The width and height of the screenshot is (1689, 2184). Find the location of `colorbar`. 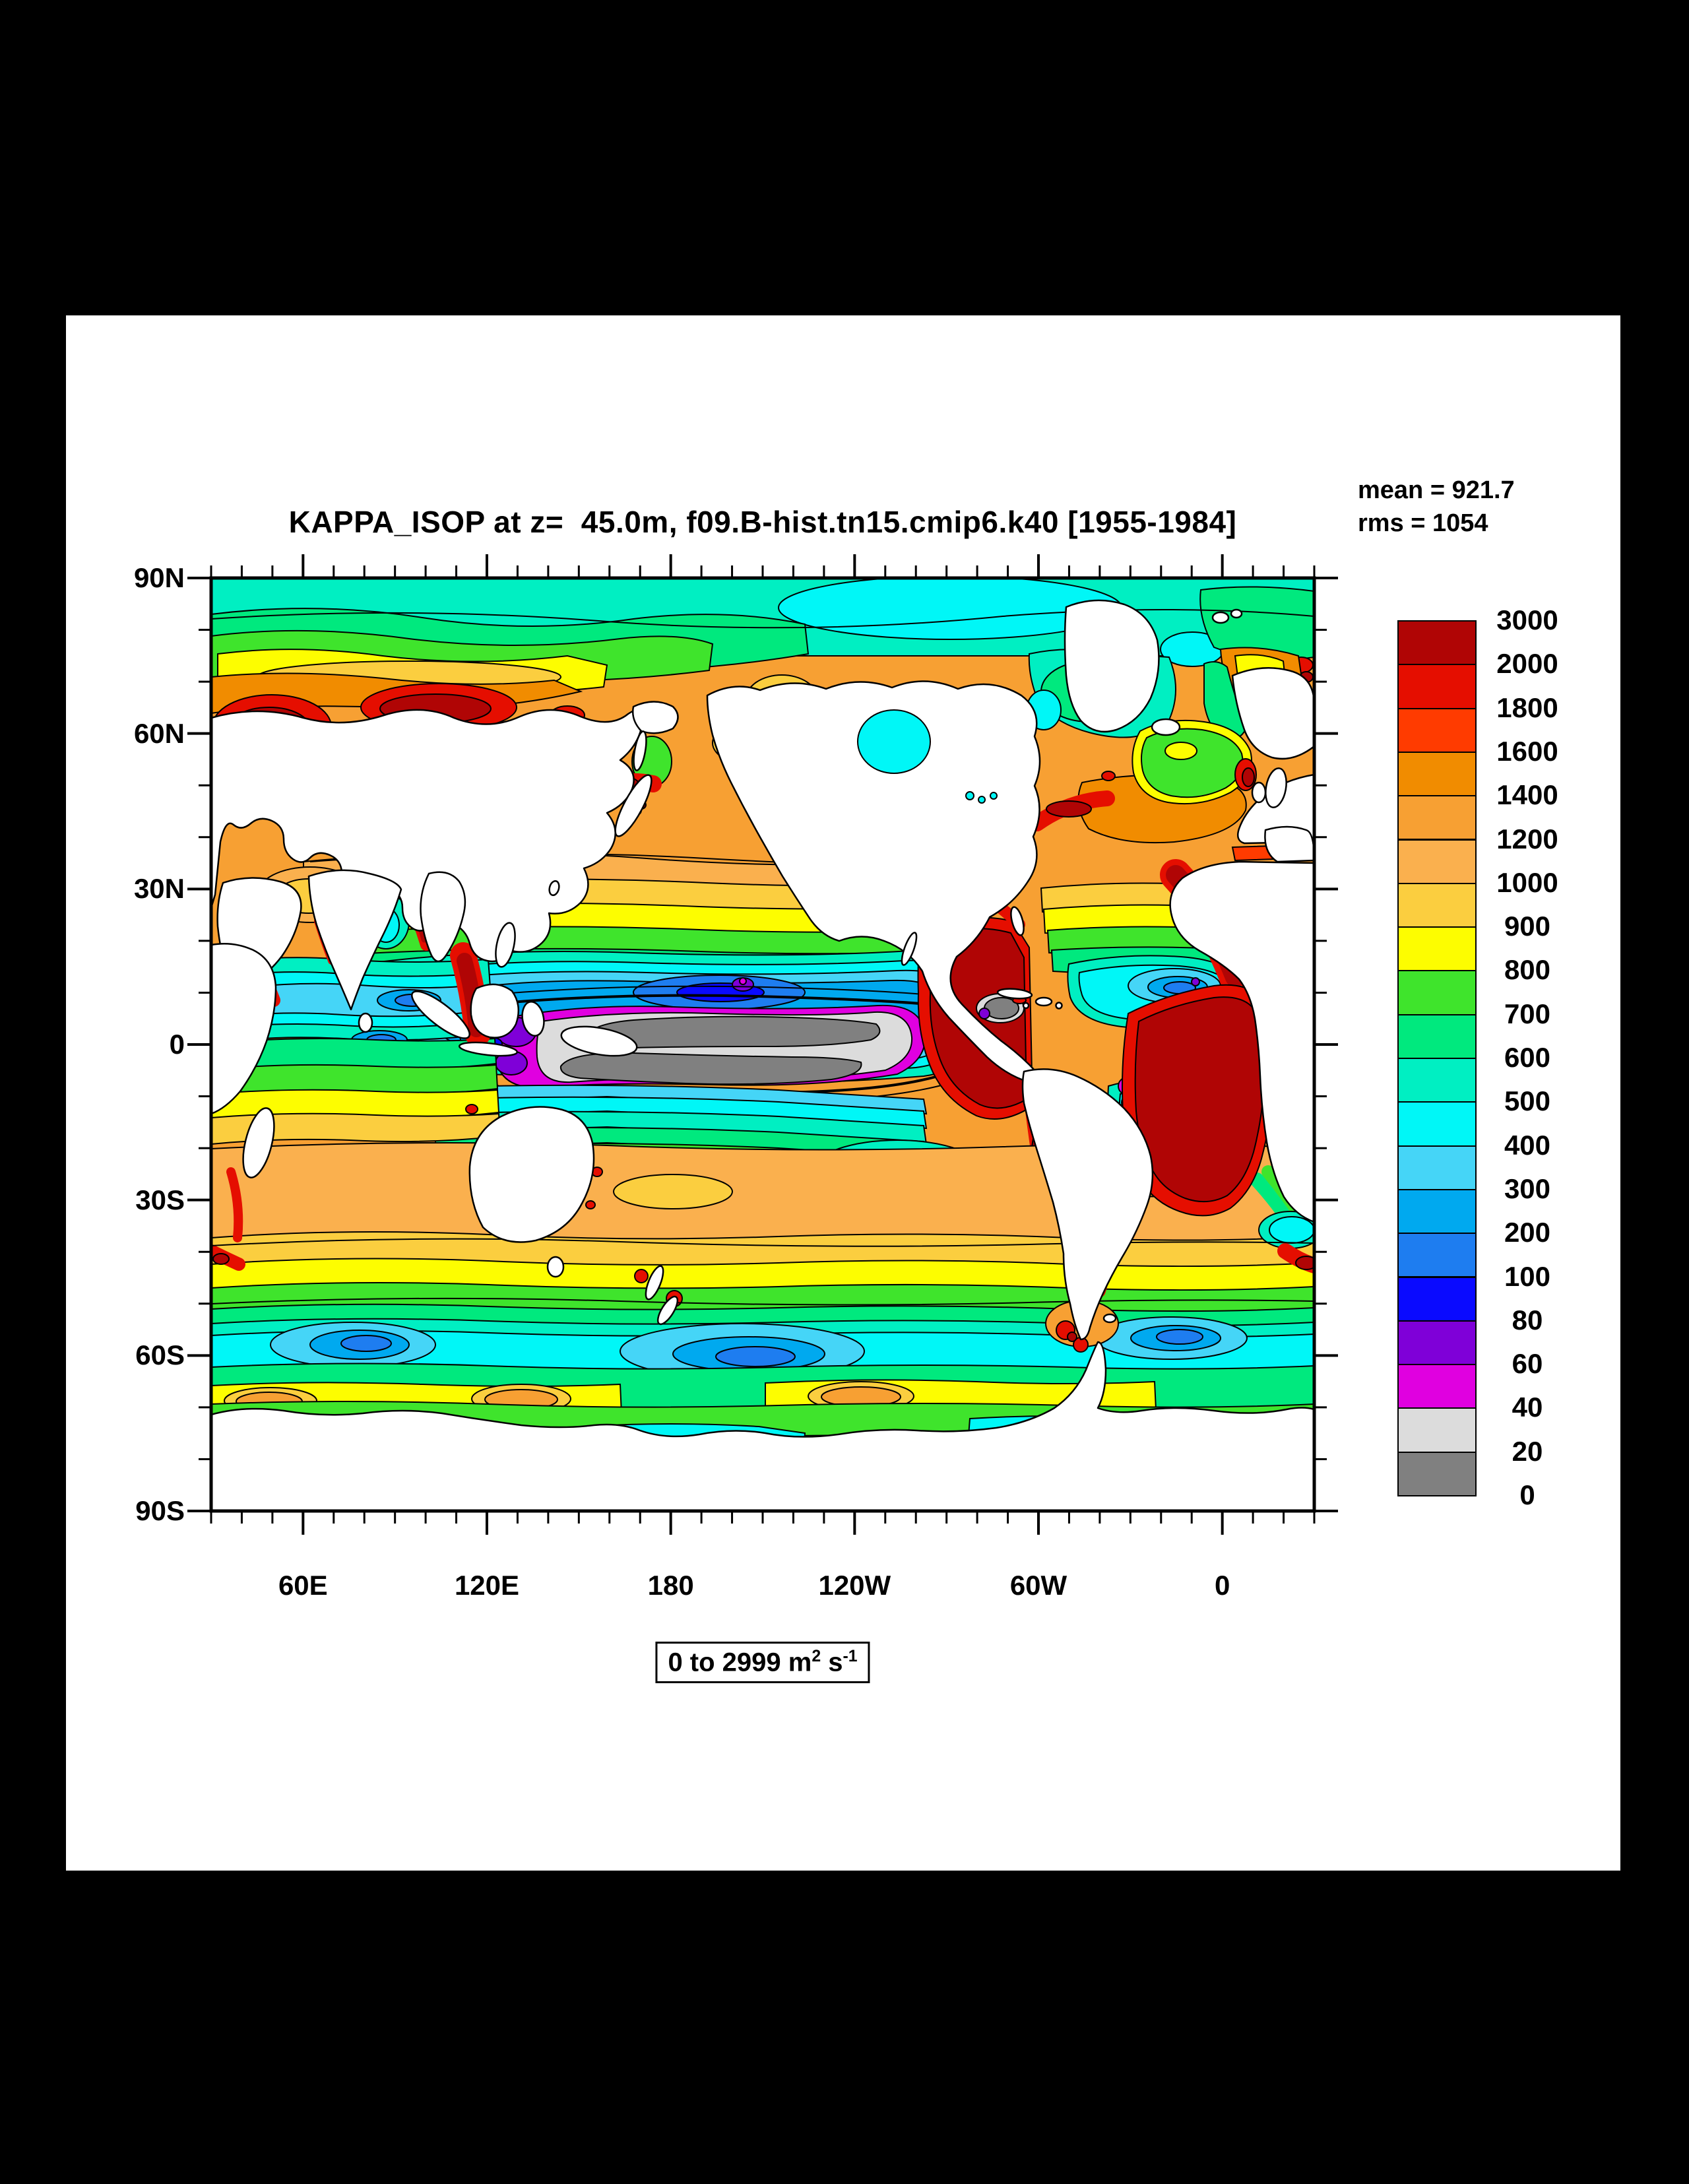

colorbar is located at coordinates (1437, 1058).